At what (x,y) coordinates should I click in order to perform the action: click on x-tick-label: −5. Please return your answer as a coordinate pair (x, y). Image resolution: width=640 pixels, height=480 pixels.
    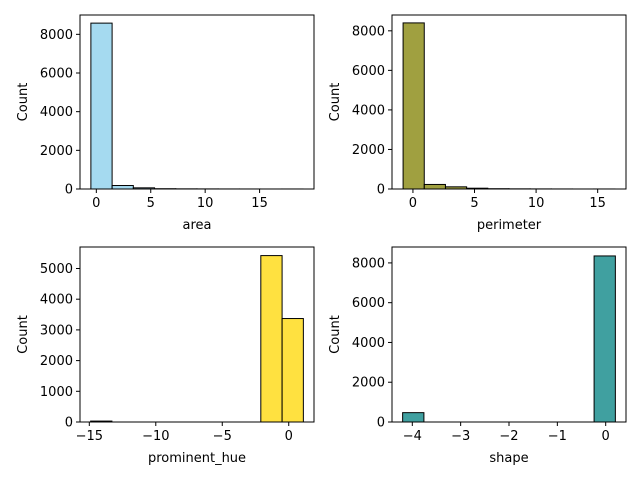
    Looking at the image, I should click on (222, 436).